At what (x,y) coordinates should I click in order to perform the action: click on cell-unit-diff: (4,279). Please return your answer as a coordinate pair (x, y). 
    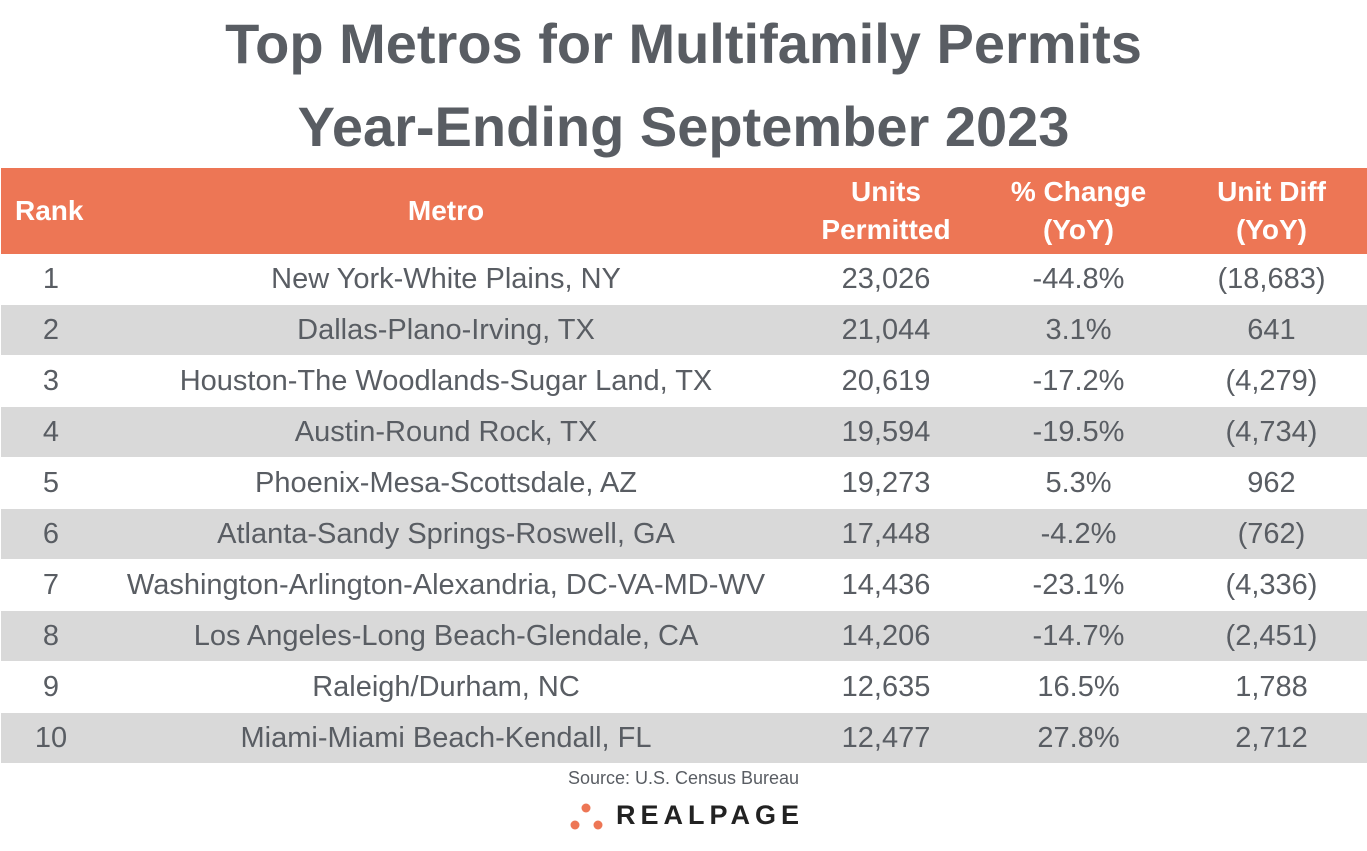
    Looking at the image, I should click on (1271, 381).